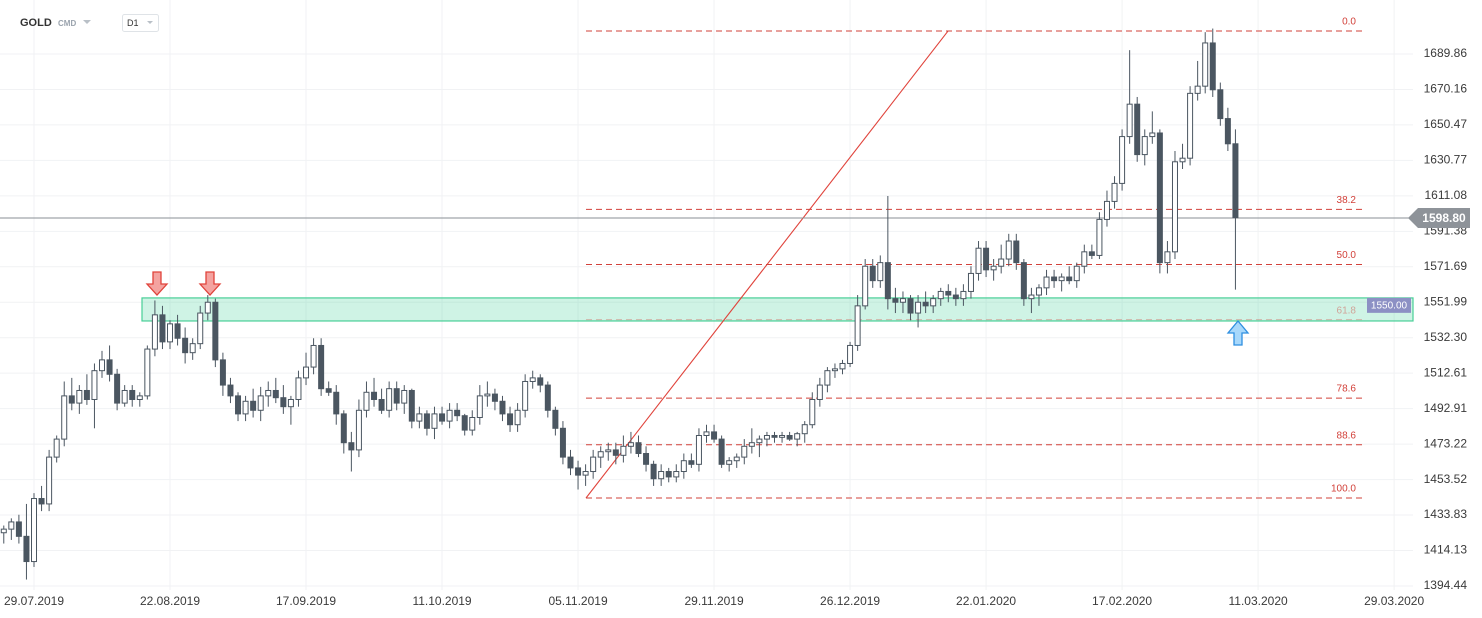 The image size is (1482, 618). Describe the element at coordinates (1446, 408) in the screenshot. I see `y-tick-label: 1492.91` at that location.